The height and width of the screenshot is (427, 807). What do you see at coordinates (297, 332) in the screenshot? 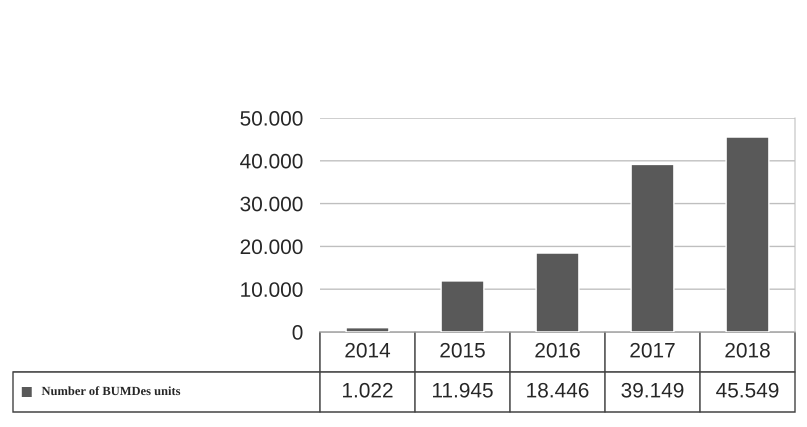
I see `y-tick-label: 0` at bounding box center [297, 332].